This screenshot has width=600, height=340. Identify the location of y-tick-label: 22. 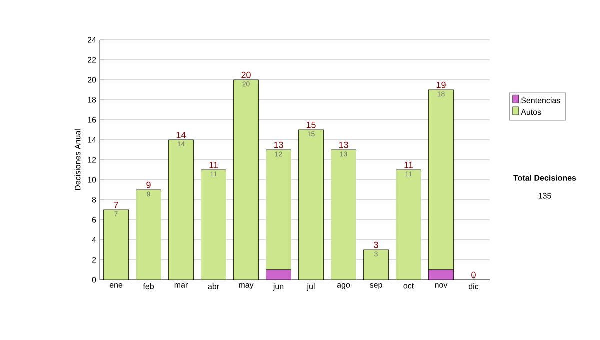
(92, 60).